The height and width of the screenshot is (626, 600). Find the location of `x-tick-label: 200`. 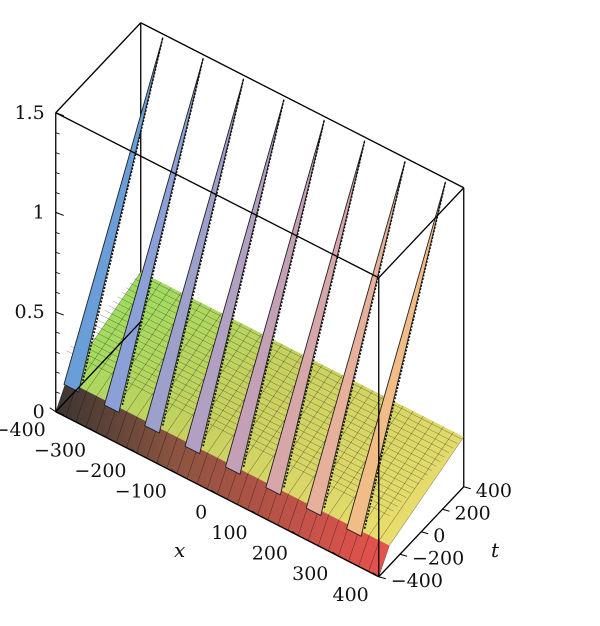

x-tick-label: 200 is located at coordinates (270, 554).